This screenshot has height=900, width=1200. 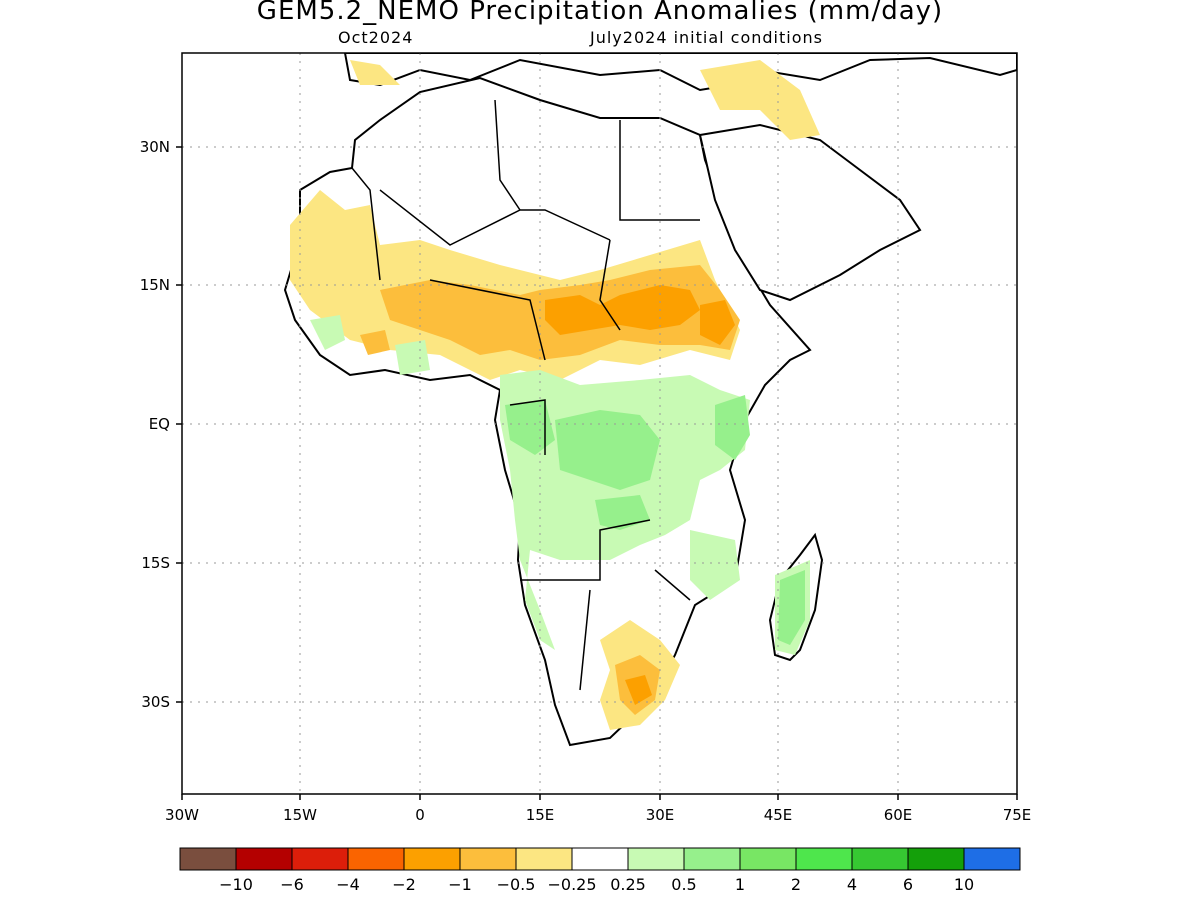 What do you see at coordinates (155, 147) in the screenshot?
I see `y-tick-label: 30N` at bounding box center [155, 147].